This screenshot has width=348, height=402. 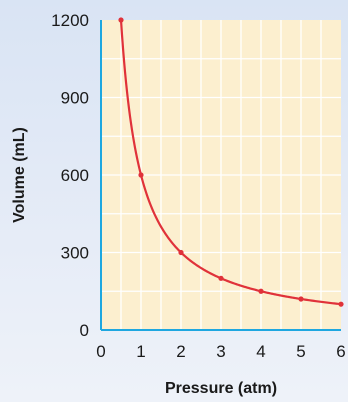 What do you see at coordinates (75, 98) in the screenshot?
I see `y-tick-label: 900` at bounding box center [75, 98].